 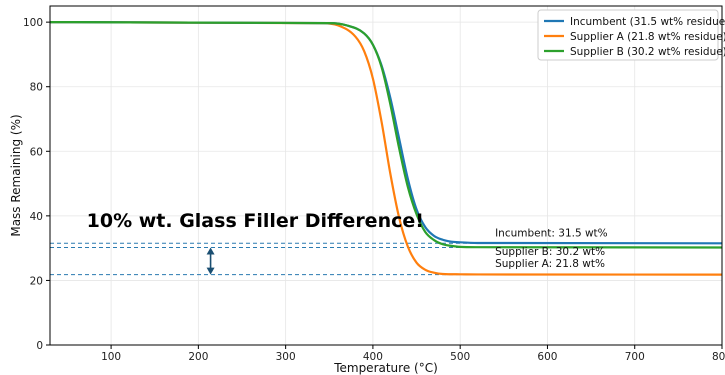 What do you see at coordinates (460, 357) in the screenshot?
I see `x-tick-label: 500` at bounding box center [460, 357].